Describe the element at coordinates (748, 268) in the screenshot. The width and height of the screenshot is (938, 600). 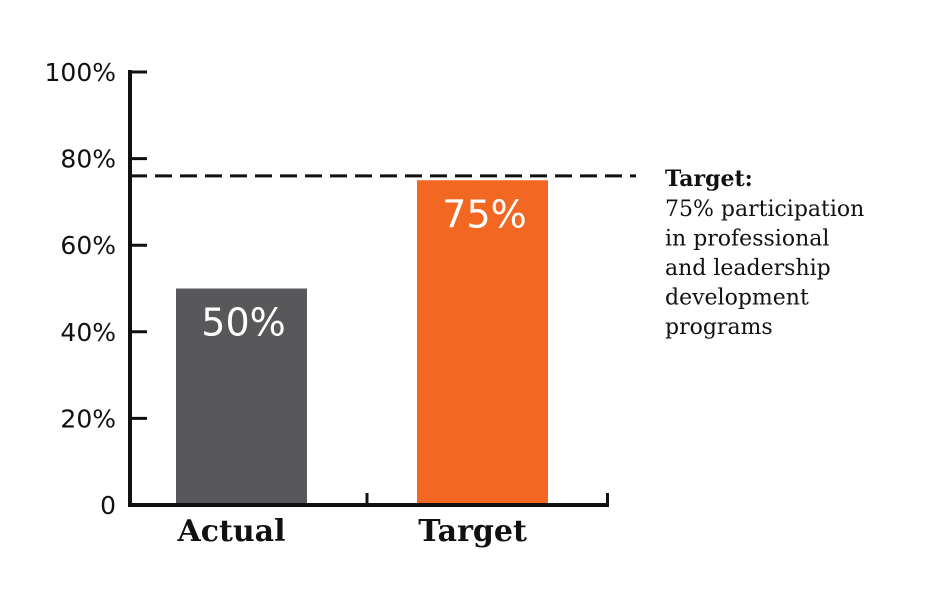
I see `target-annotation-line: and leadership` at that location.